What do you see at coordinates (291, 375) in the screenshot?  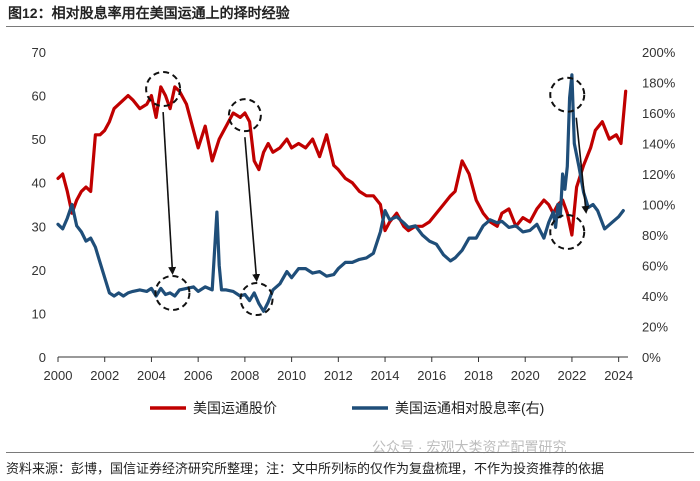 I see `x-axis-tick-label: 2010` at bounding box center [291, 375].